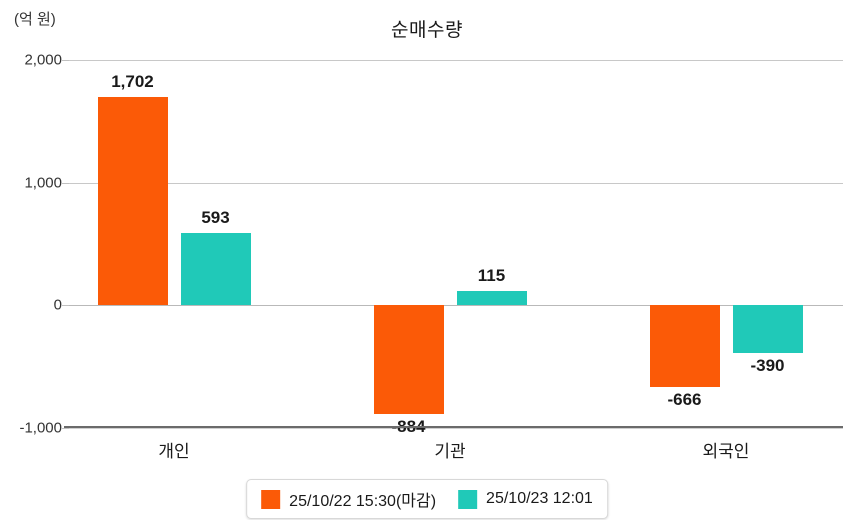 The image size is (854, 520). Describe the element at coordinates (31, 244) in the screenshot. I see `y-axis: 2,000 1,000 0 -1,000` at that location.